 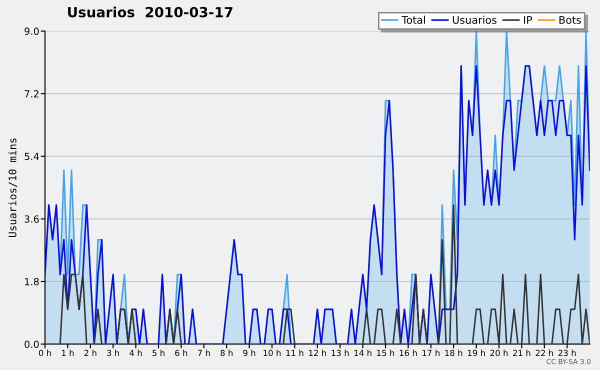 What do you see at coordinates (431, 353) in the screenshot?
I see `x-tick-label: 17 h` at bounding box center [431, 353].